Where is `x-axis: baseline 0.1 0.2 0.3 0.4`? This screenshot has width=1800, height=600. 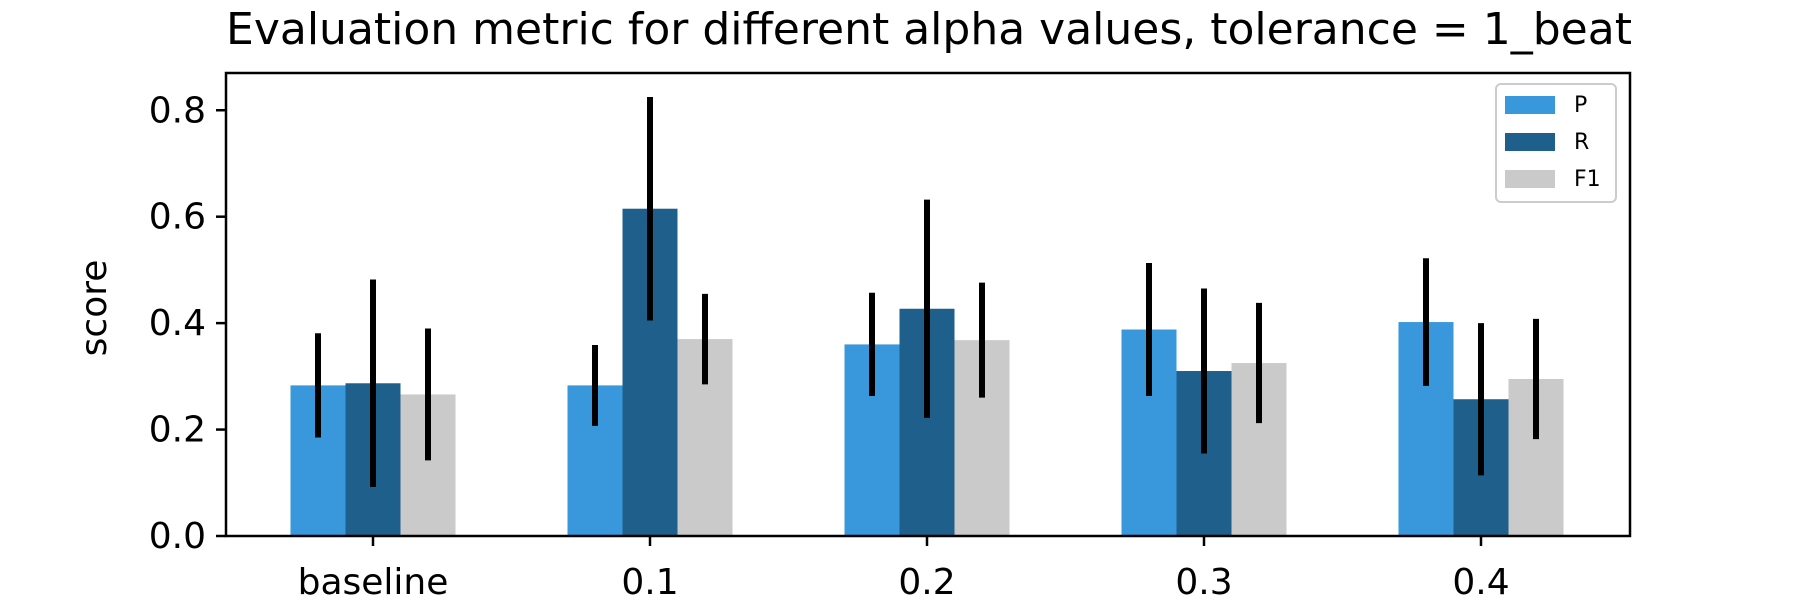
x-axis: baseline 0.1 0.2 0.3 0.4 is located at coordinates (904, 568).